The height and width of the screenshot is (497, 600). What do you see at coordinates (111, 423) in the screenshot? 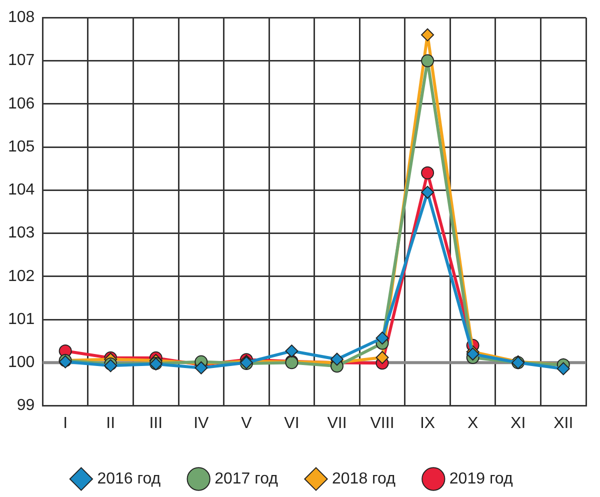
I see `x-tick-label: II` at bounding box center [111, 423].